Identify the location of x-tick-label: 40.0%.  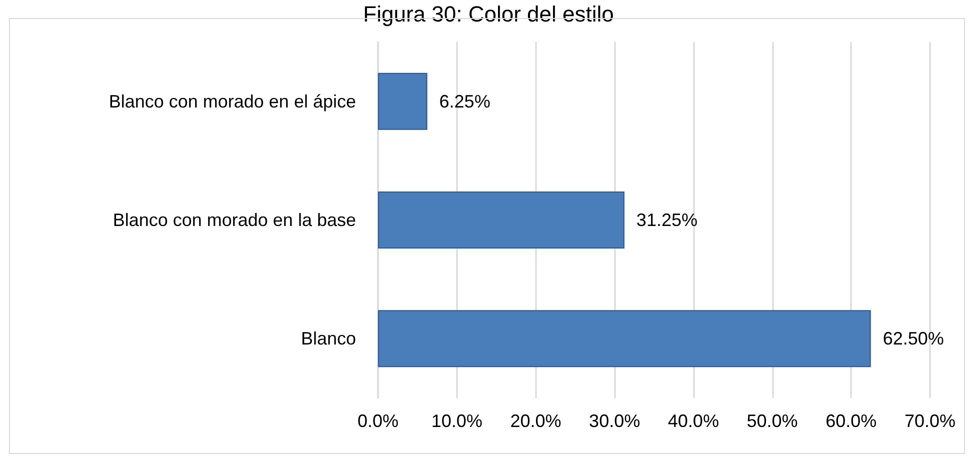
(693, 421).